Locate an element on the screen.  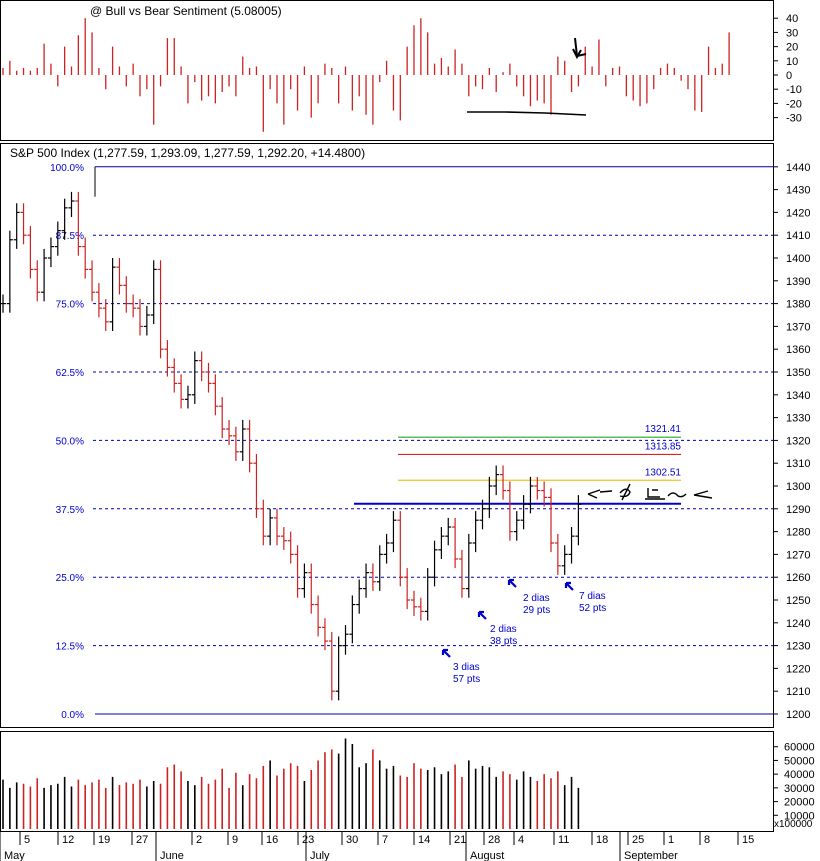
date-label: 23 is located at coordinates (308, 840).